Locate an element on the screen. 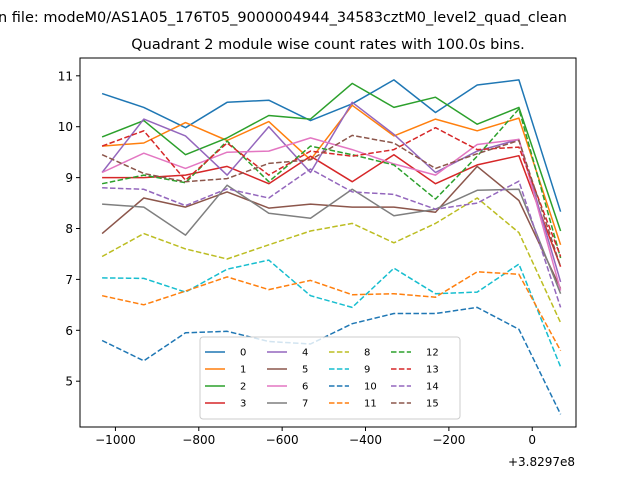  legend-label-11: 11 is located at coordinates (370, 404).